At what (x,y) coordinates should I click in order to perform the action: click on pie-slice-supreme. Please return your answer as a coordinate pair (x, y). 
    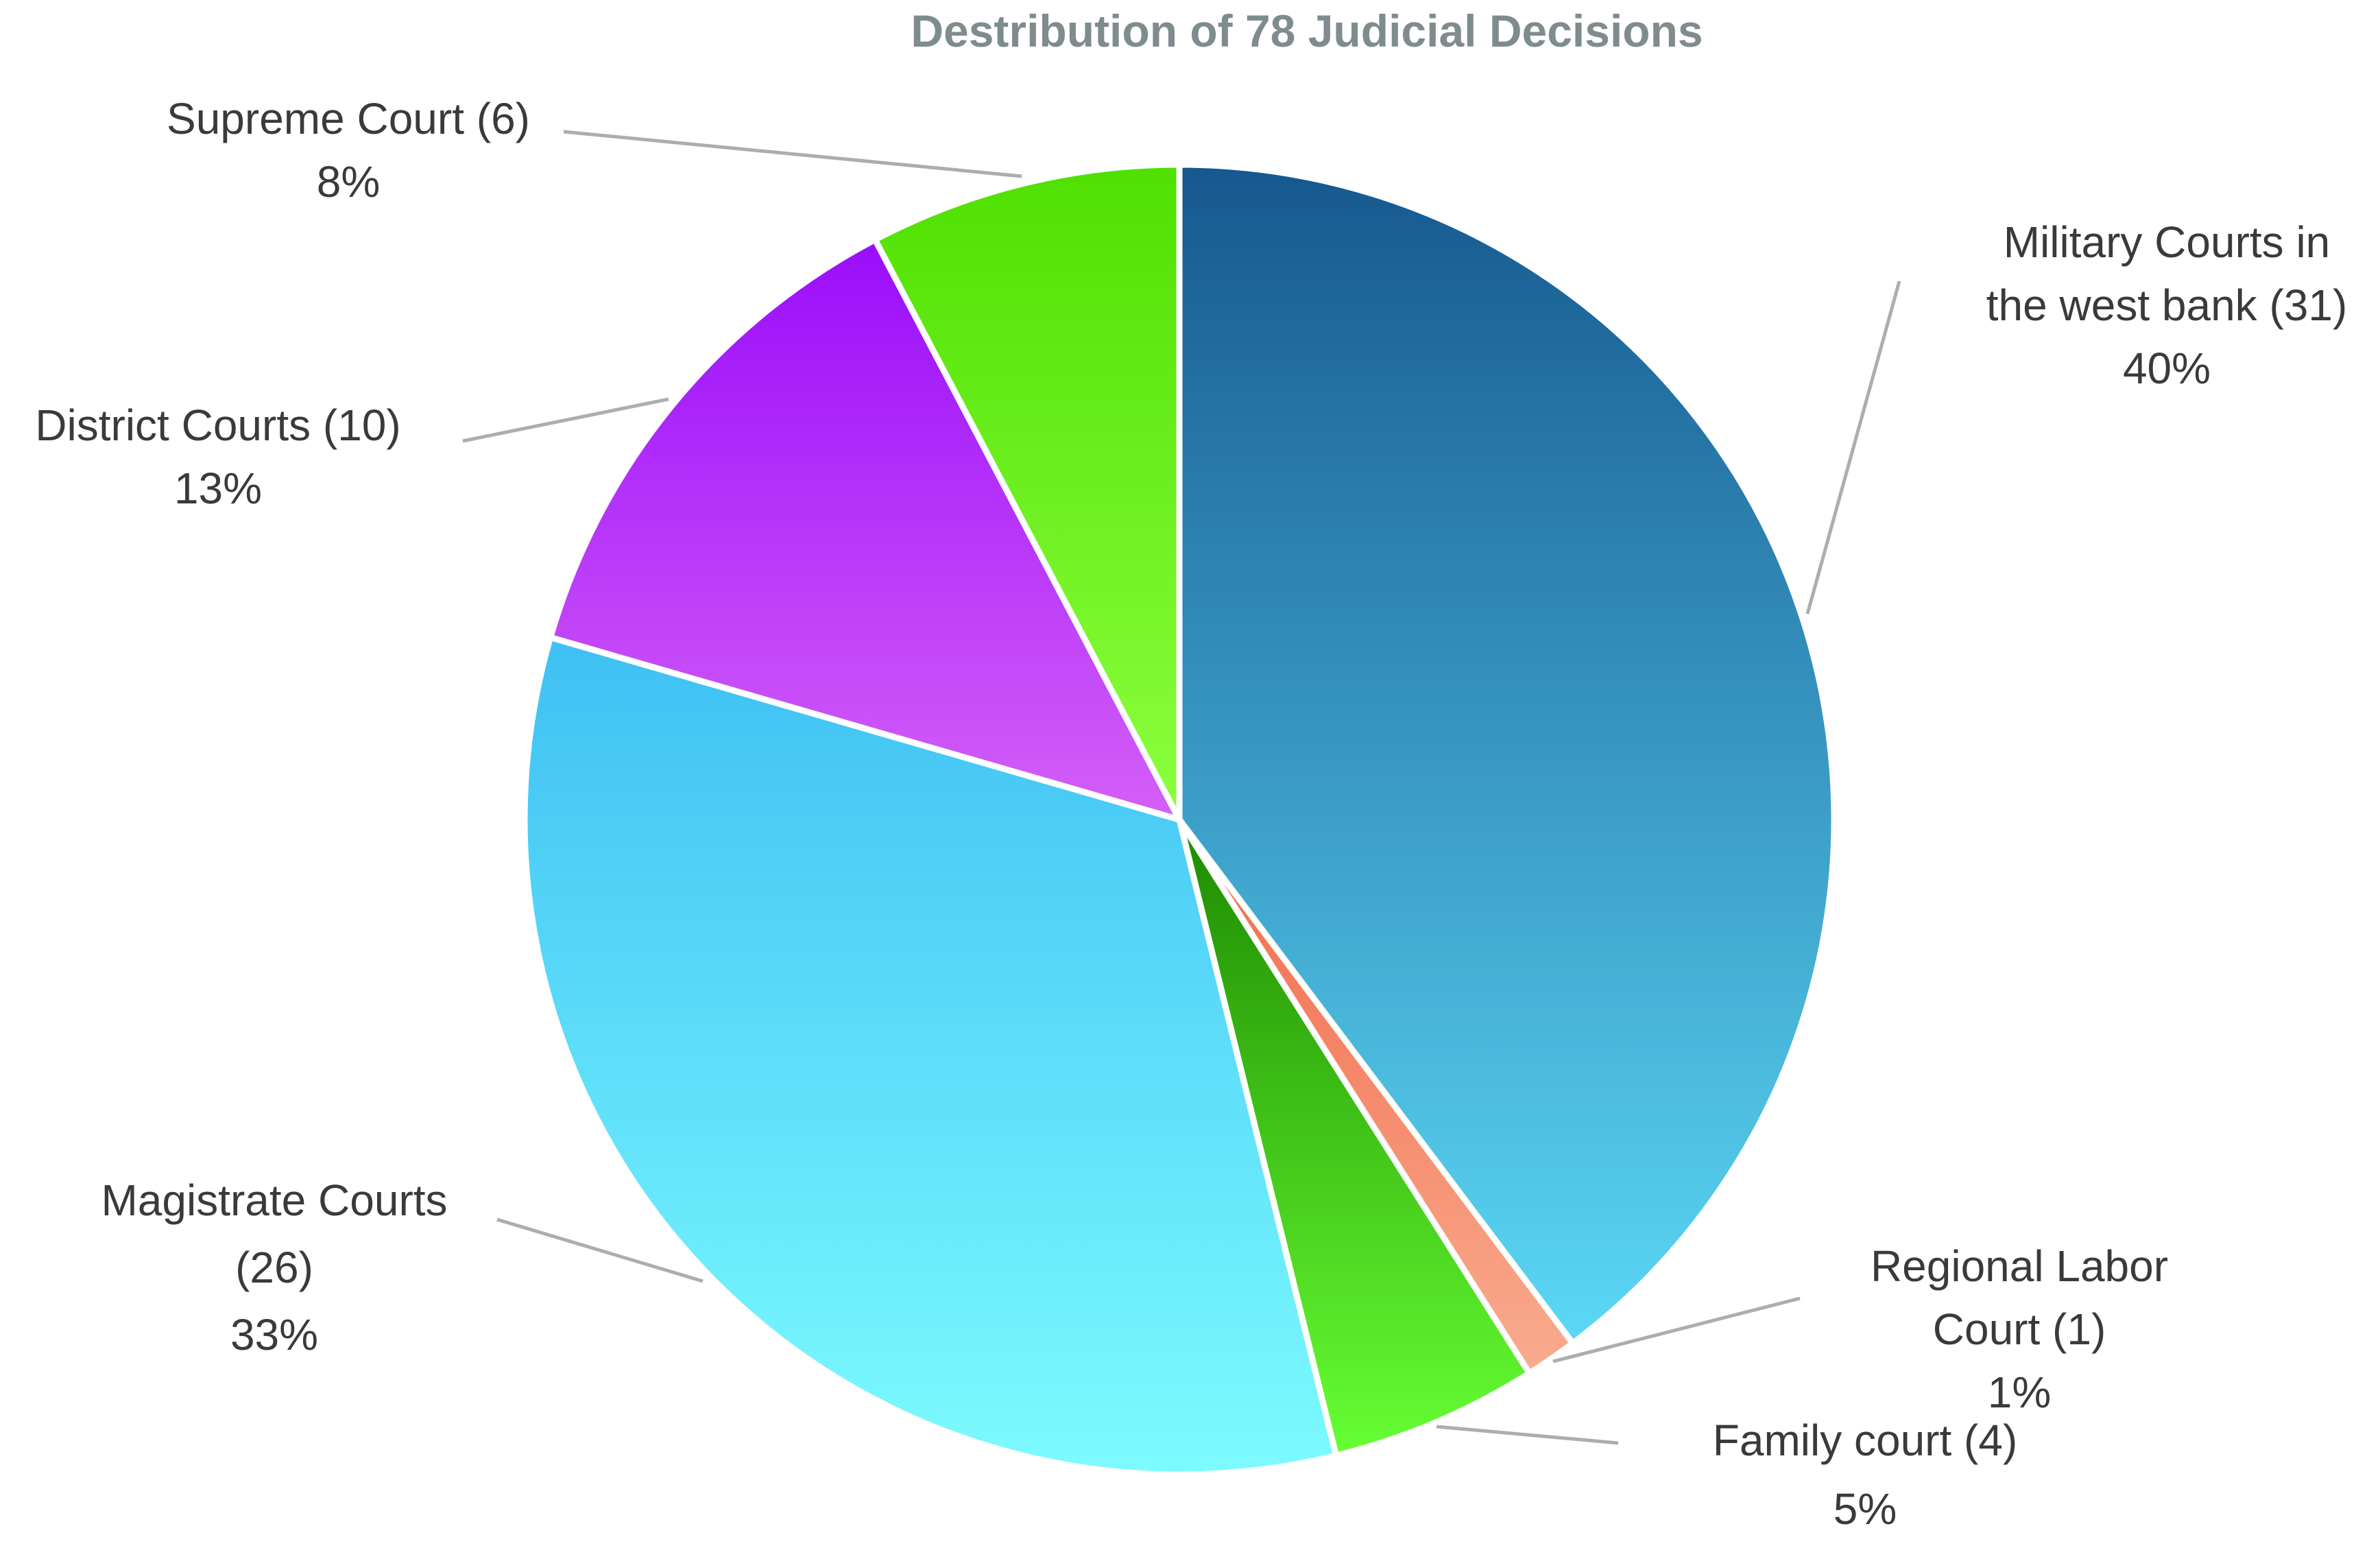
    Looking at the image, I should click on (1027, 492).